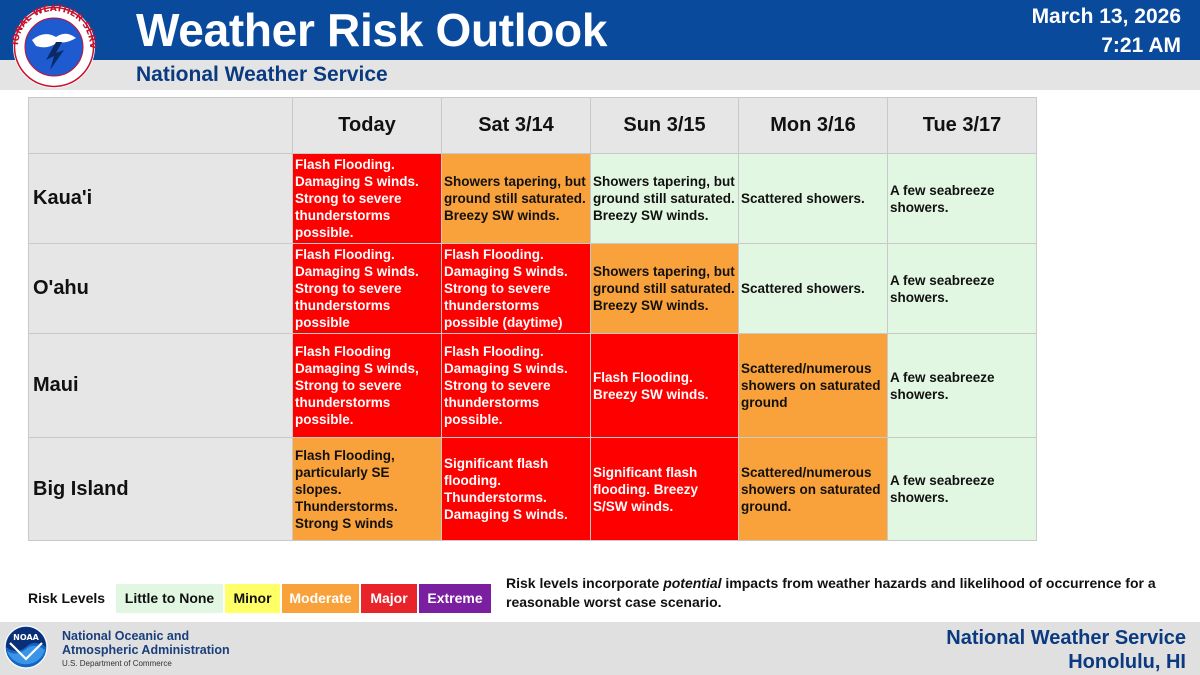 Image resolution: width=1200 pixels, height=675 pixels. I want to click on nws-office: National Weather Service Honolulu, HI, so click(1066, 650).